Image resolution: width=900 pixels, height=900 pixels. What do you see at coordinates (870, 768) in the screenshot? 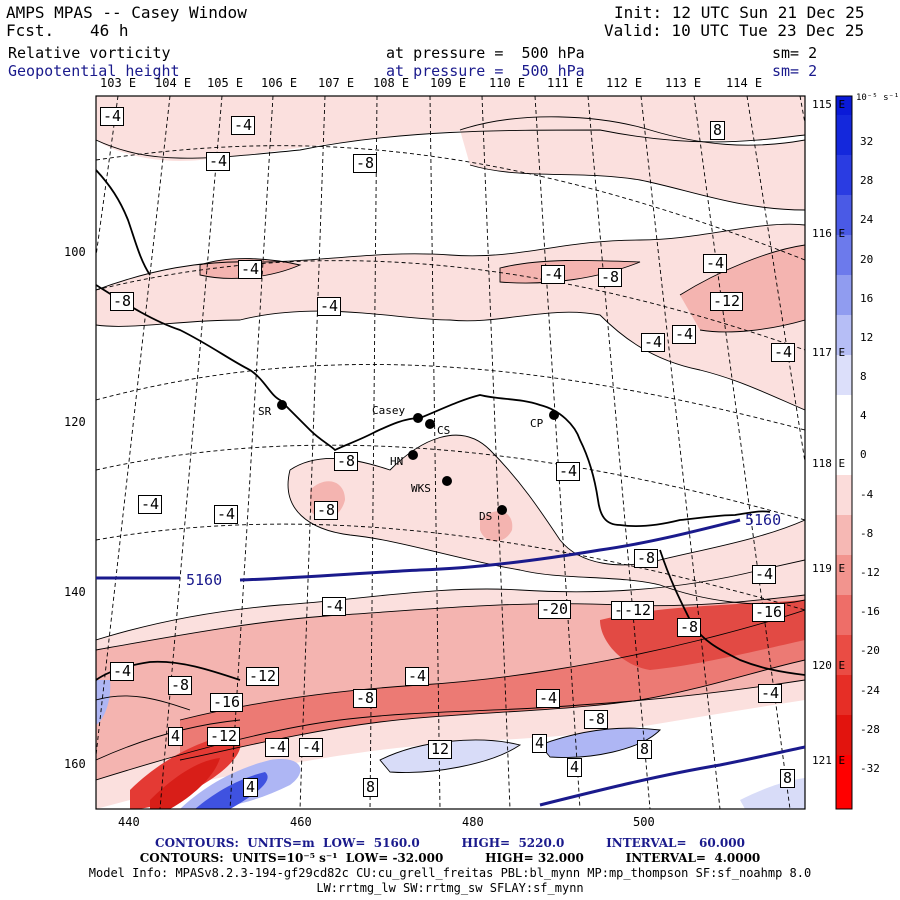
I see `colorbar-tick: -32` at bounding box center [870, 768].